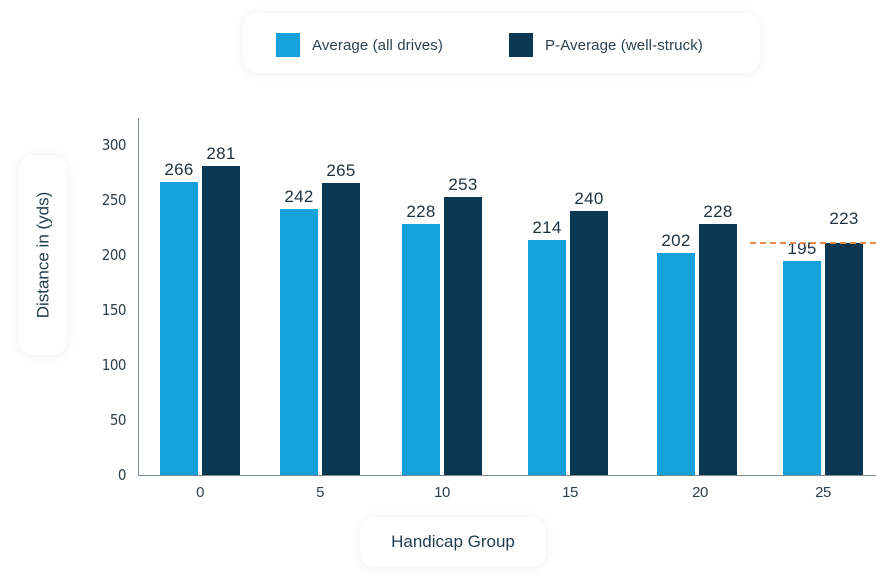 This screenshot has width=876, height=584. Describe the element at coordinates (844, 218) in the screenshot. I see `bar-value-label: 223` at that location.